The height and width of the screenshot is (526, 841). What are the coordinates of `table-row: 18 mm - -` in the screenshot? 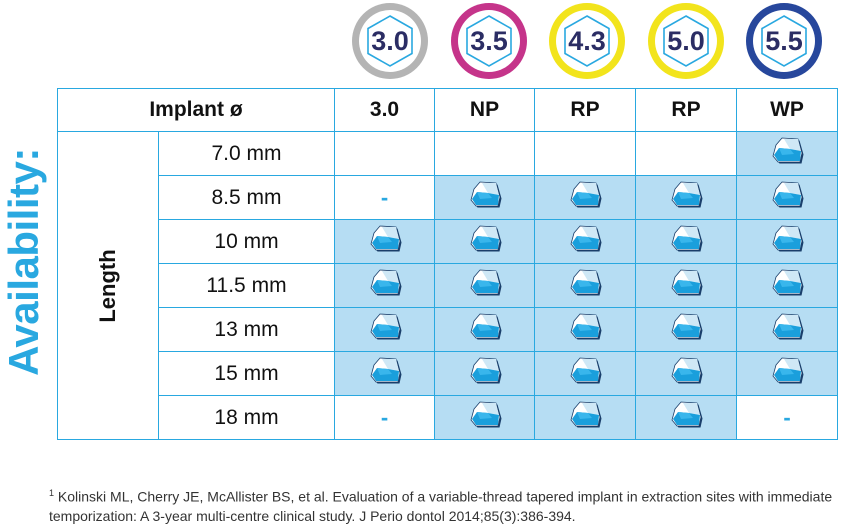 It's located at (448, 417).